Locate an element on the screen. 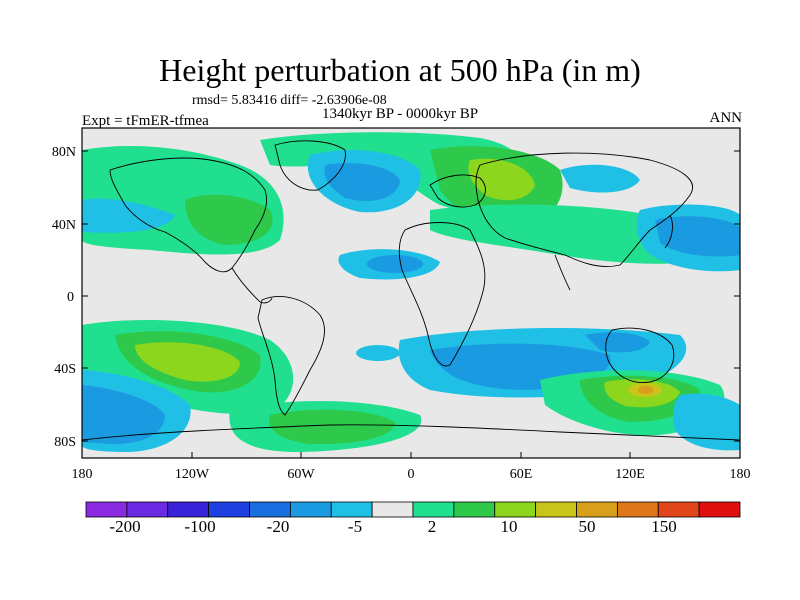 The height and width of the screenshot is (600, 800). colorbar is located at coordinates (413, 509).